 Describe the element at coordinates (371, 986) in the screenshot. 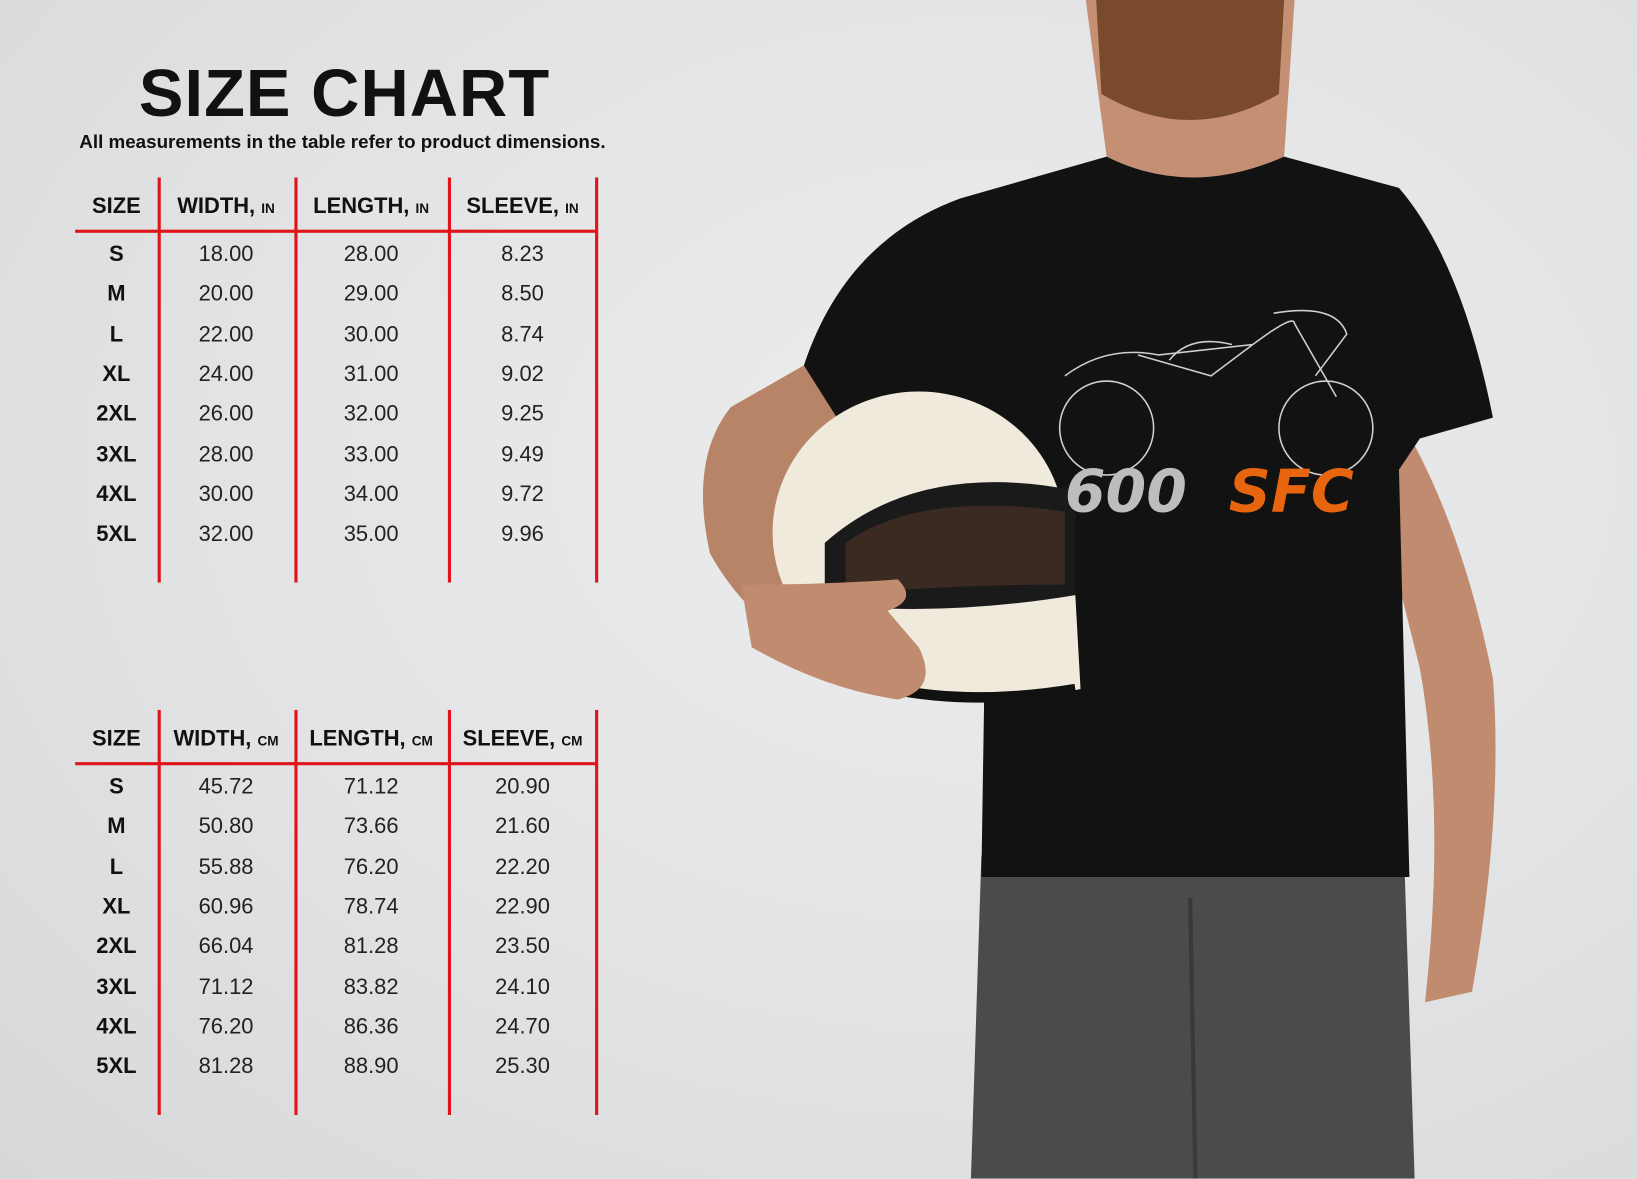

I see `measurement-cell: 83.82` at that location.